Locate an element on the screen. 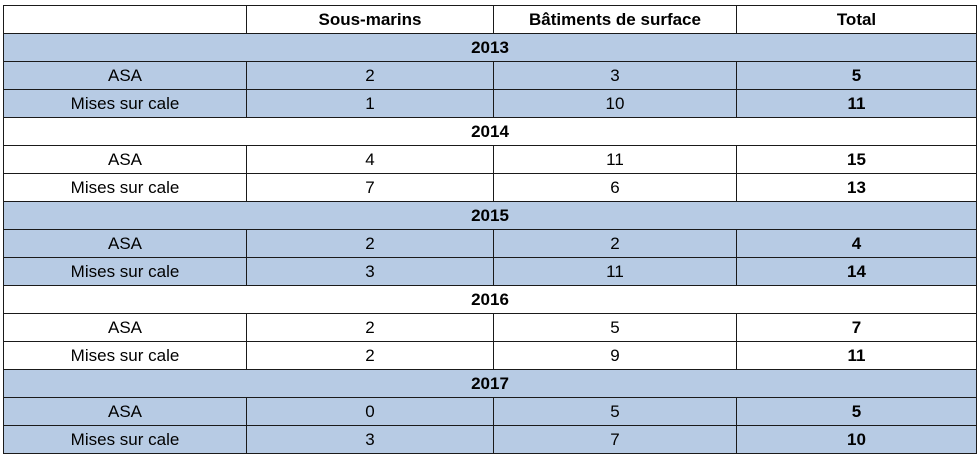 Image resolution: width=979 pixels, height=473 pixels. submarines-cell: 4 is located at coordinates (370, 159).